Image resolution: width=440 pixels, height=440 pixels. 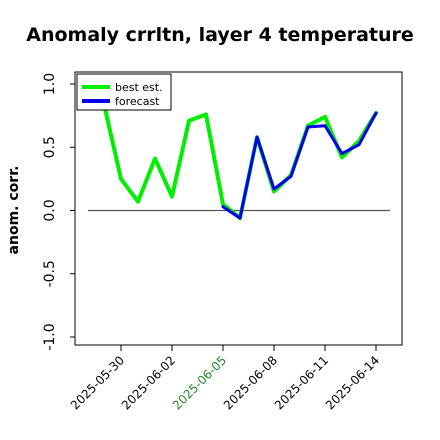 What do you see at coordinates (299, 165) in the screenshot?
I see `series-line-forecast` at bounding box center [299, 165].